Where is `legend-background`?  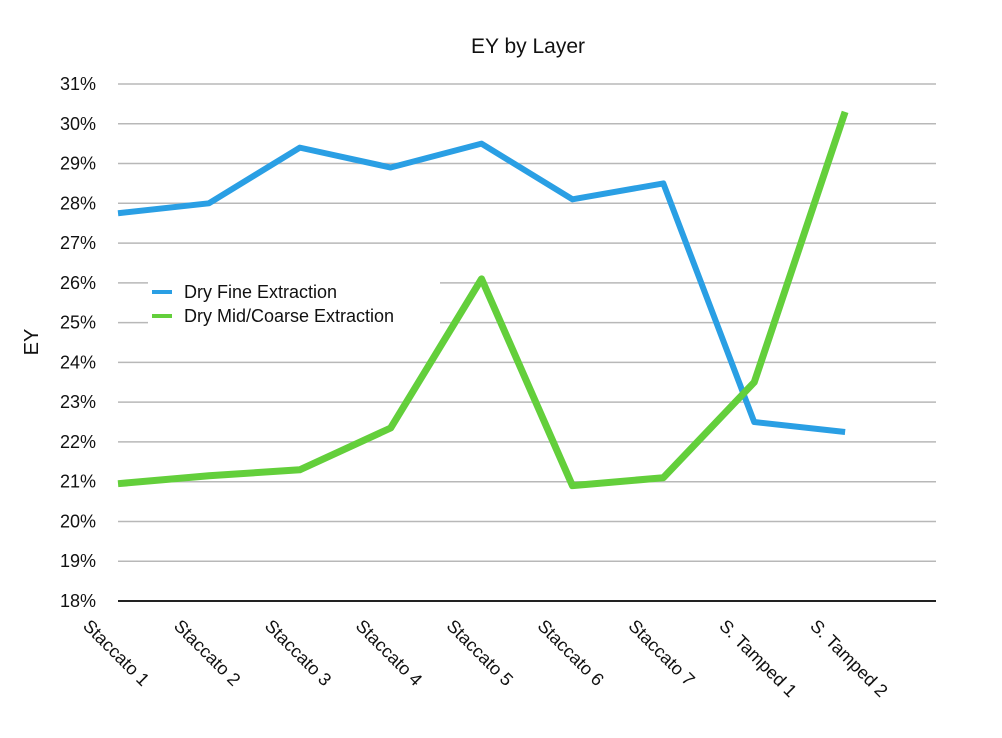 legend-background is located at coordinates (294, 303).